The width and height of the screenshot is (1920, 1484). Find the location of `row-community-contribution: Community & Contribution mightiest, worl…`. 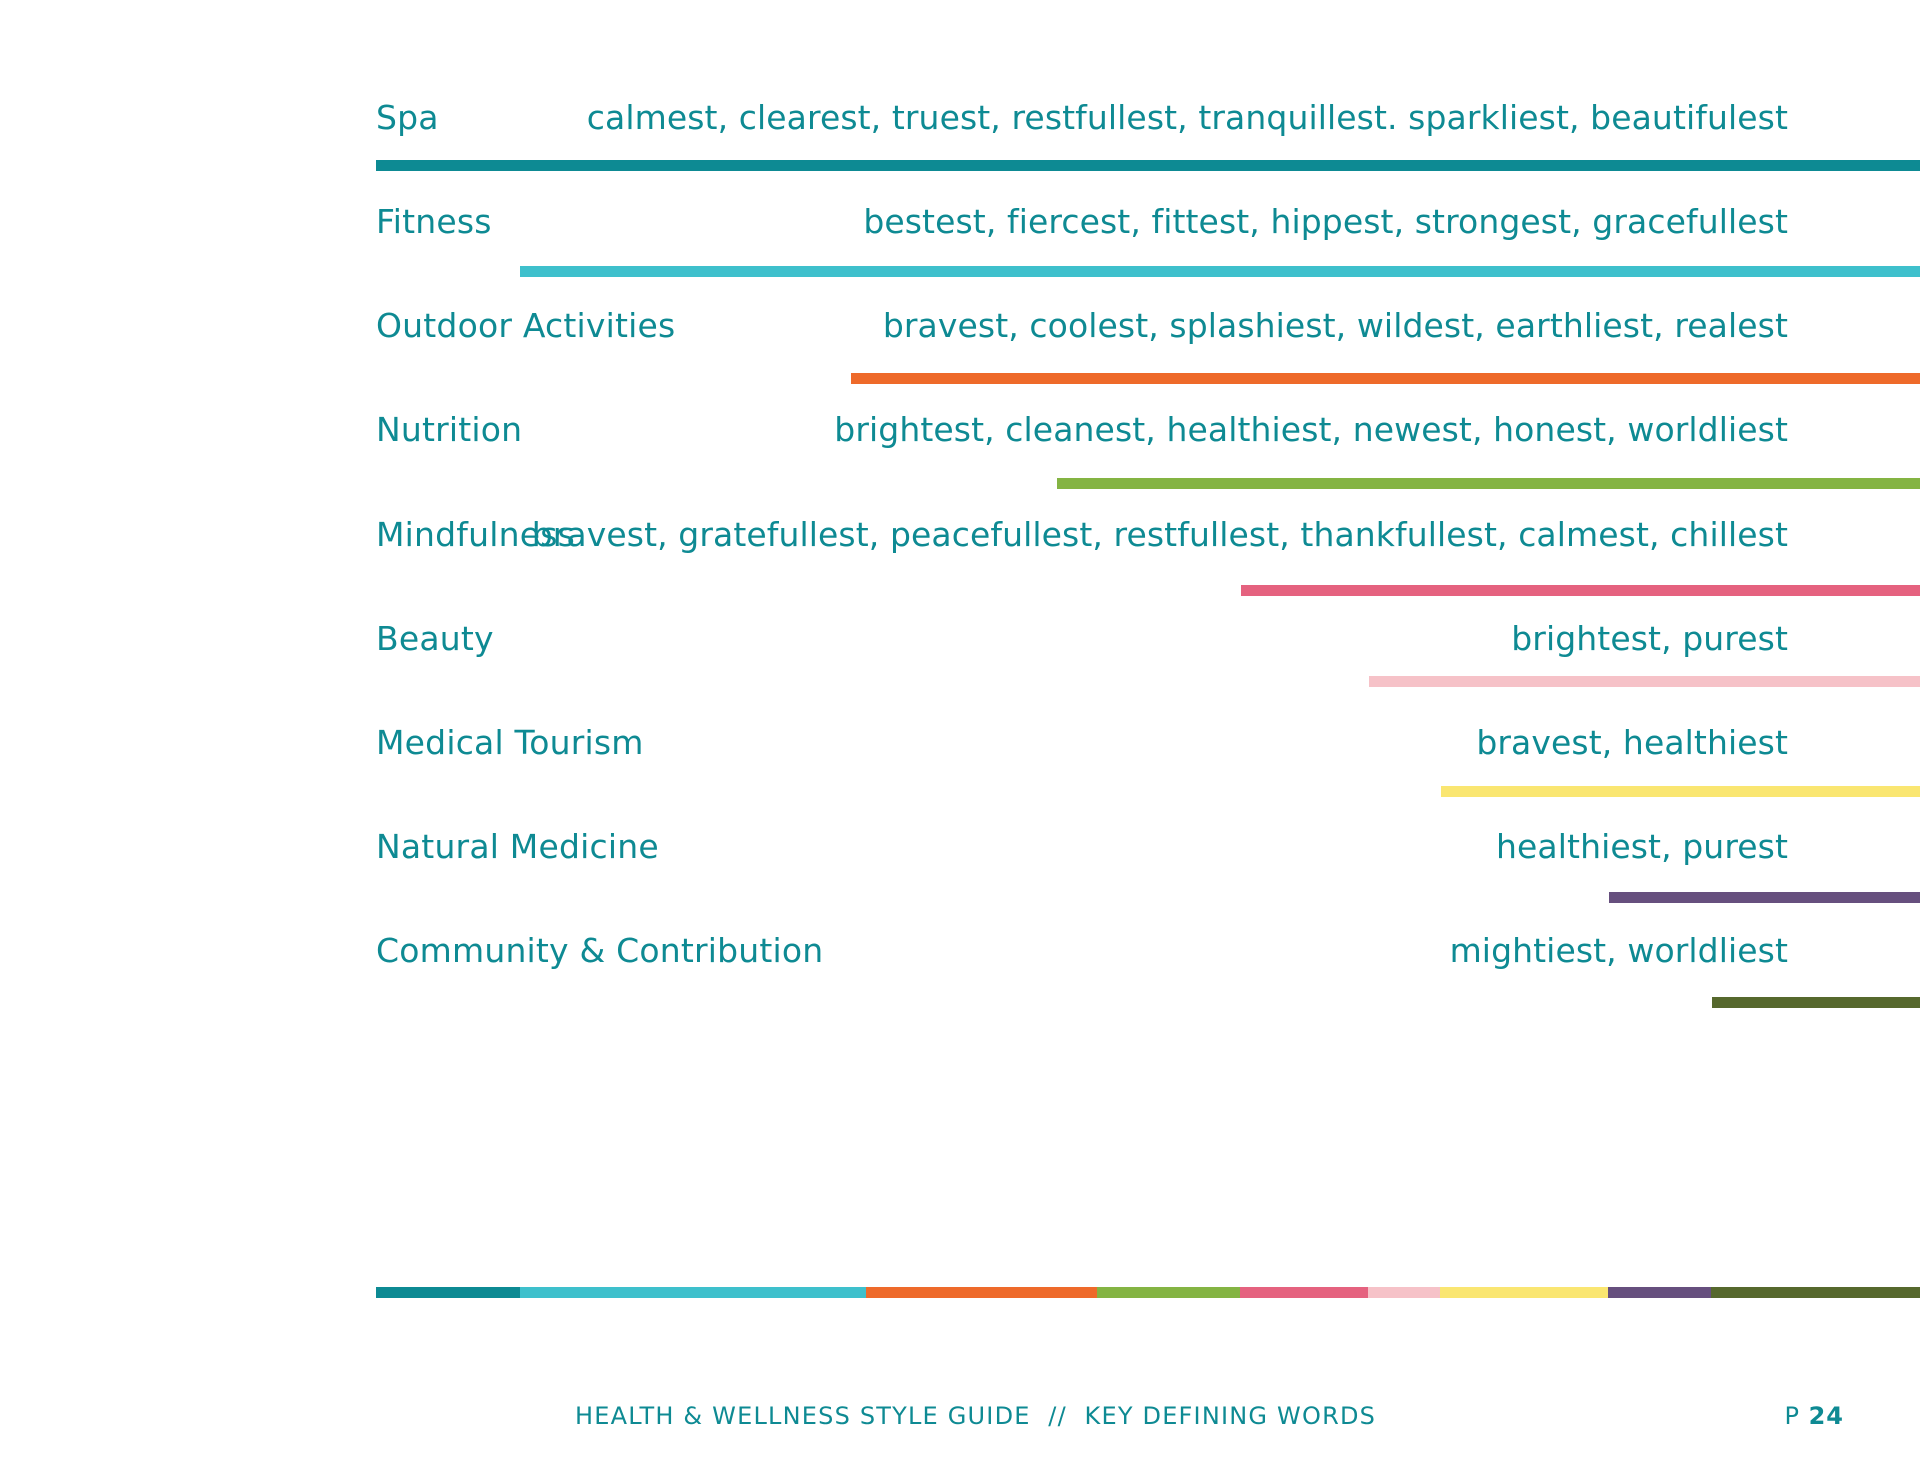

row-community-contribution: Community & Contribution mightiest, worl… is located at coordinates (1082, 951).